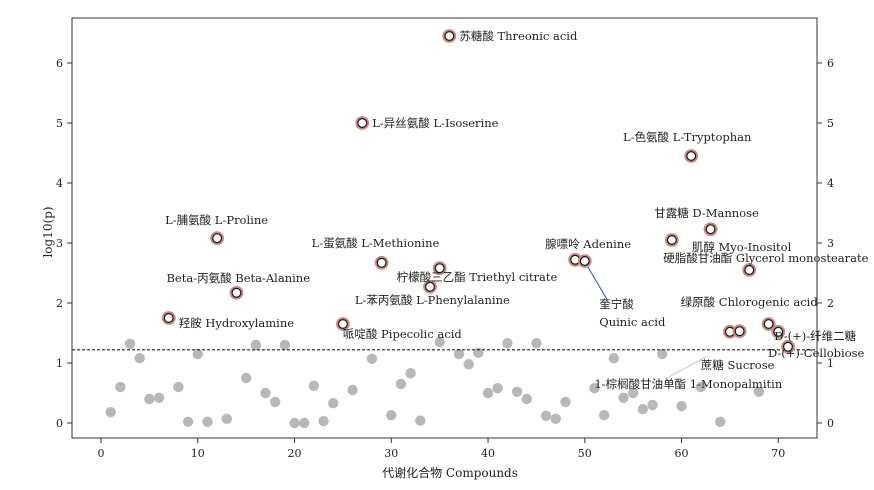 The width and height of the screenshot is (874, 490). What do you see at coordinates (686, 367) in the screenshot?
I see `leader-line-sucrose` at bounding box center [686, 367].